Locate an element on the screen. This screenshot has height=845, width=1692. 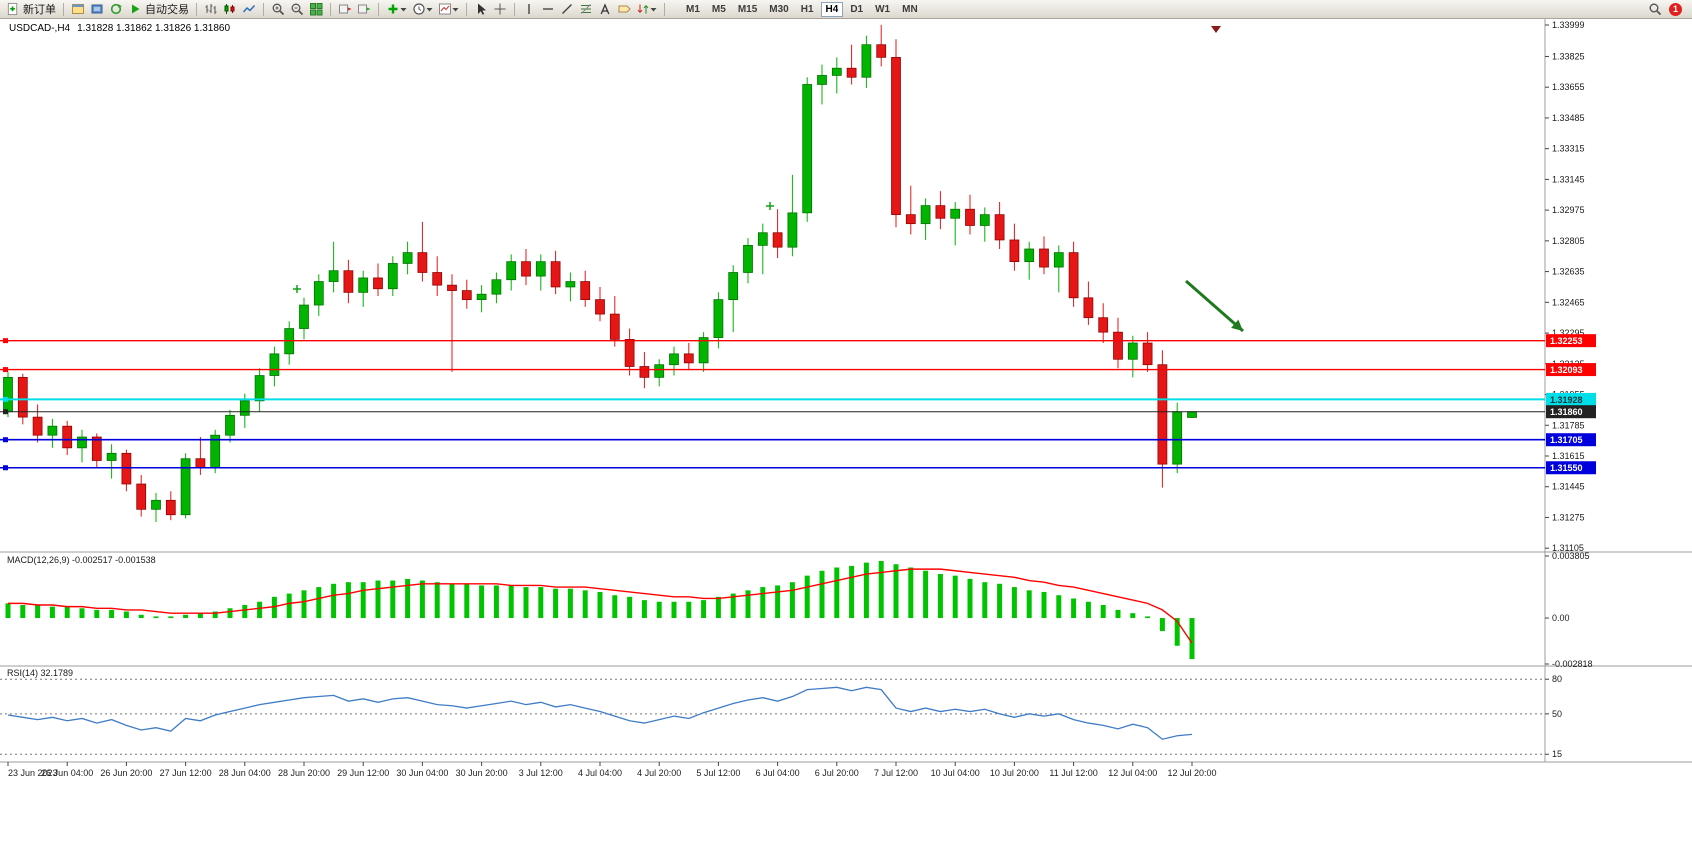
periods-dropdown-icon is located at coordinates (429, 10).